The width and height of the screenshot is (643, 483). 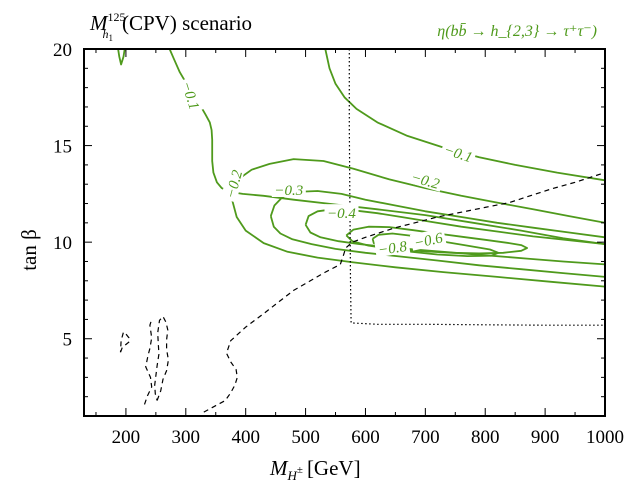 I want to click on chart-title: M125 h1 (CPV) scenario, so click(x=170, y=26).